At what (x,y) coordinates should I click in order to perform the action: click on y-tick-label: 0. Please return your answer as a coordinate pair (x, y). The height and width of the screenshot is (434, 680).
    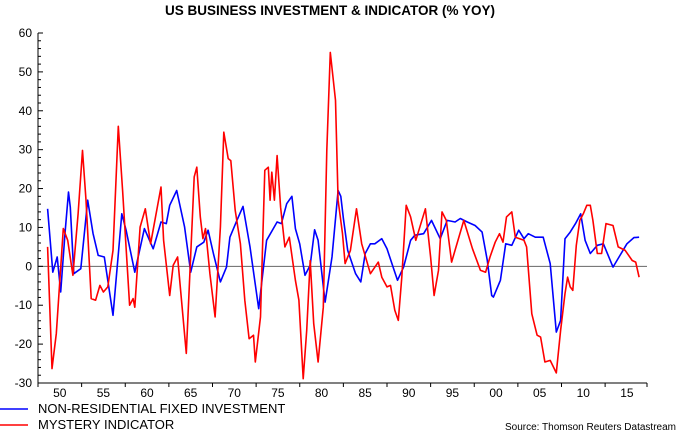
    Looking at the image, I should click on (28, 266).